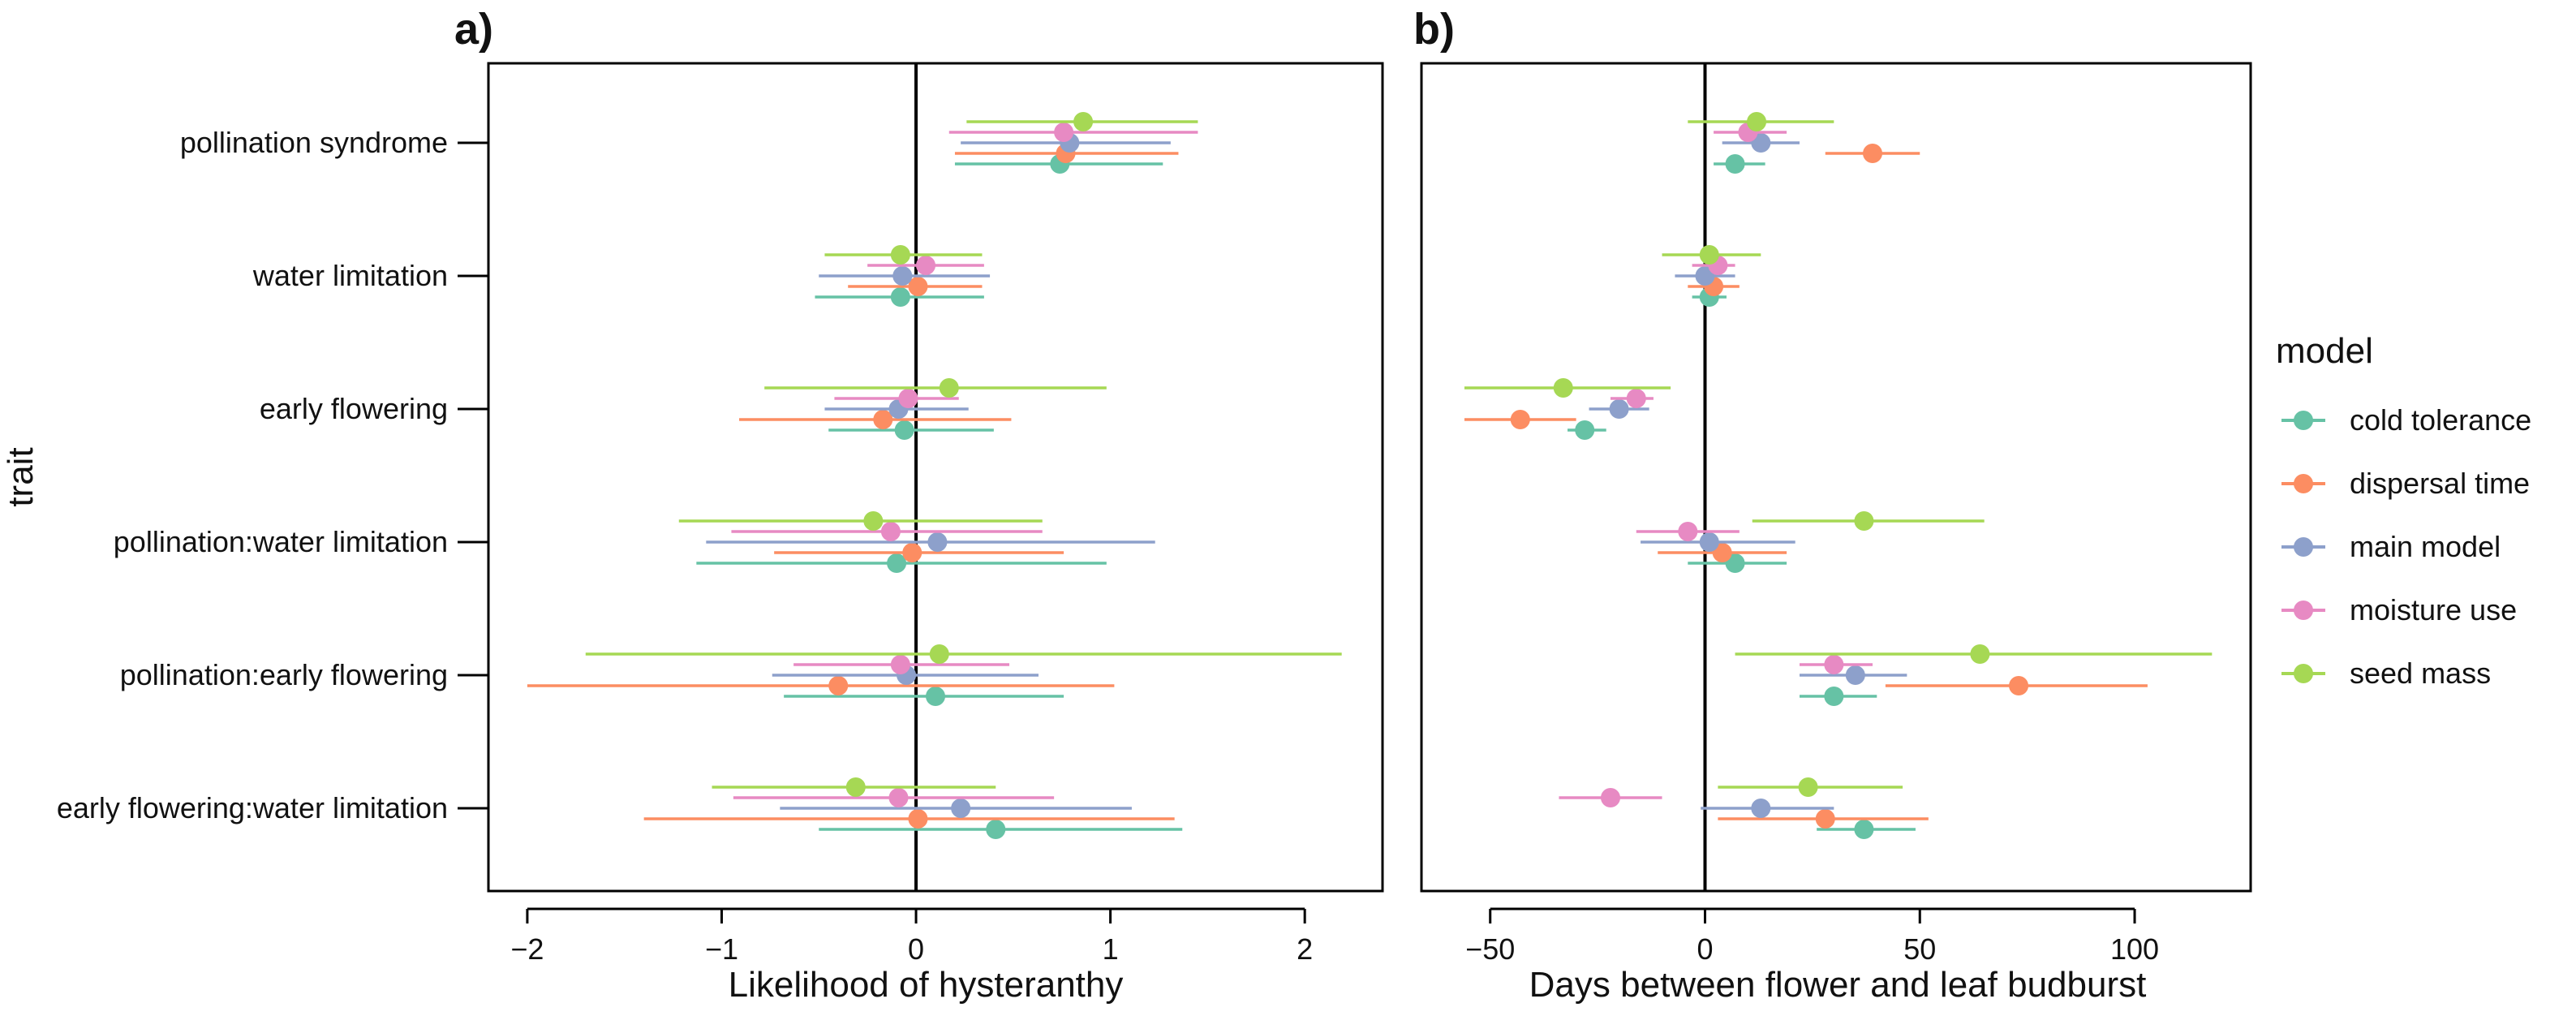  I want to click on panel-a-x-axis: −2 −1 0 1 2, so click(911, 936).